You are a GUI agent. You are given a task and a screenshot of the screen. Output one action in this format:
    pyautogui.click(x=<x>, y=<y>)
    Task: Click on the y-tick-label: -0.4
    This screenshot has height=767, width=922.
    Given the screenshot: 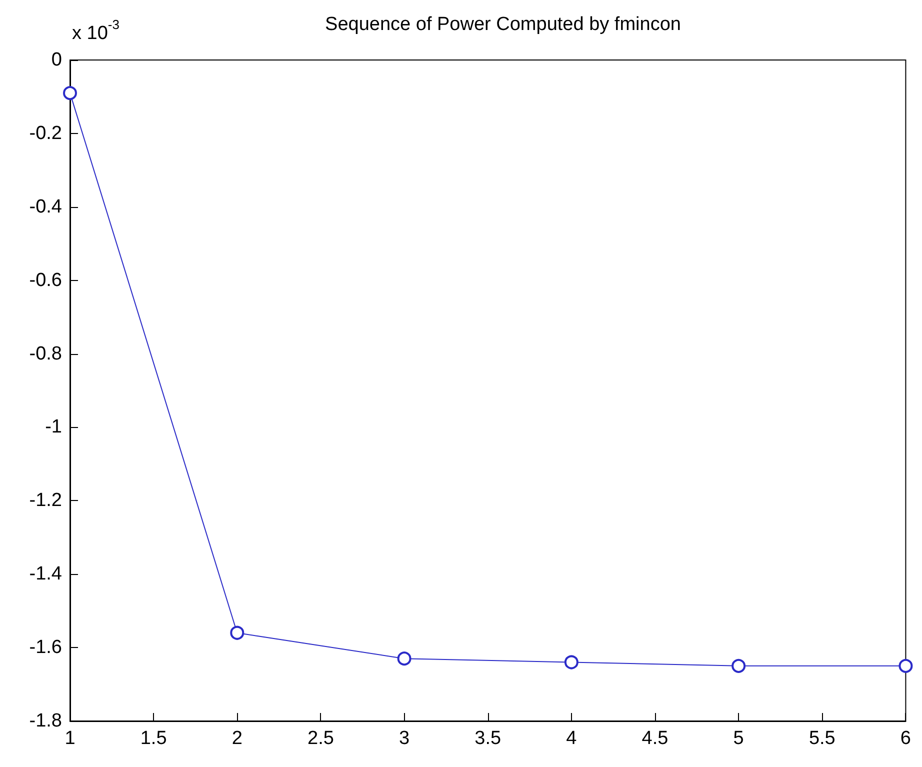 What is the action you would take?
    pyautogui.click(x=45, y=207)
    